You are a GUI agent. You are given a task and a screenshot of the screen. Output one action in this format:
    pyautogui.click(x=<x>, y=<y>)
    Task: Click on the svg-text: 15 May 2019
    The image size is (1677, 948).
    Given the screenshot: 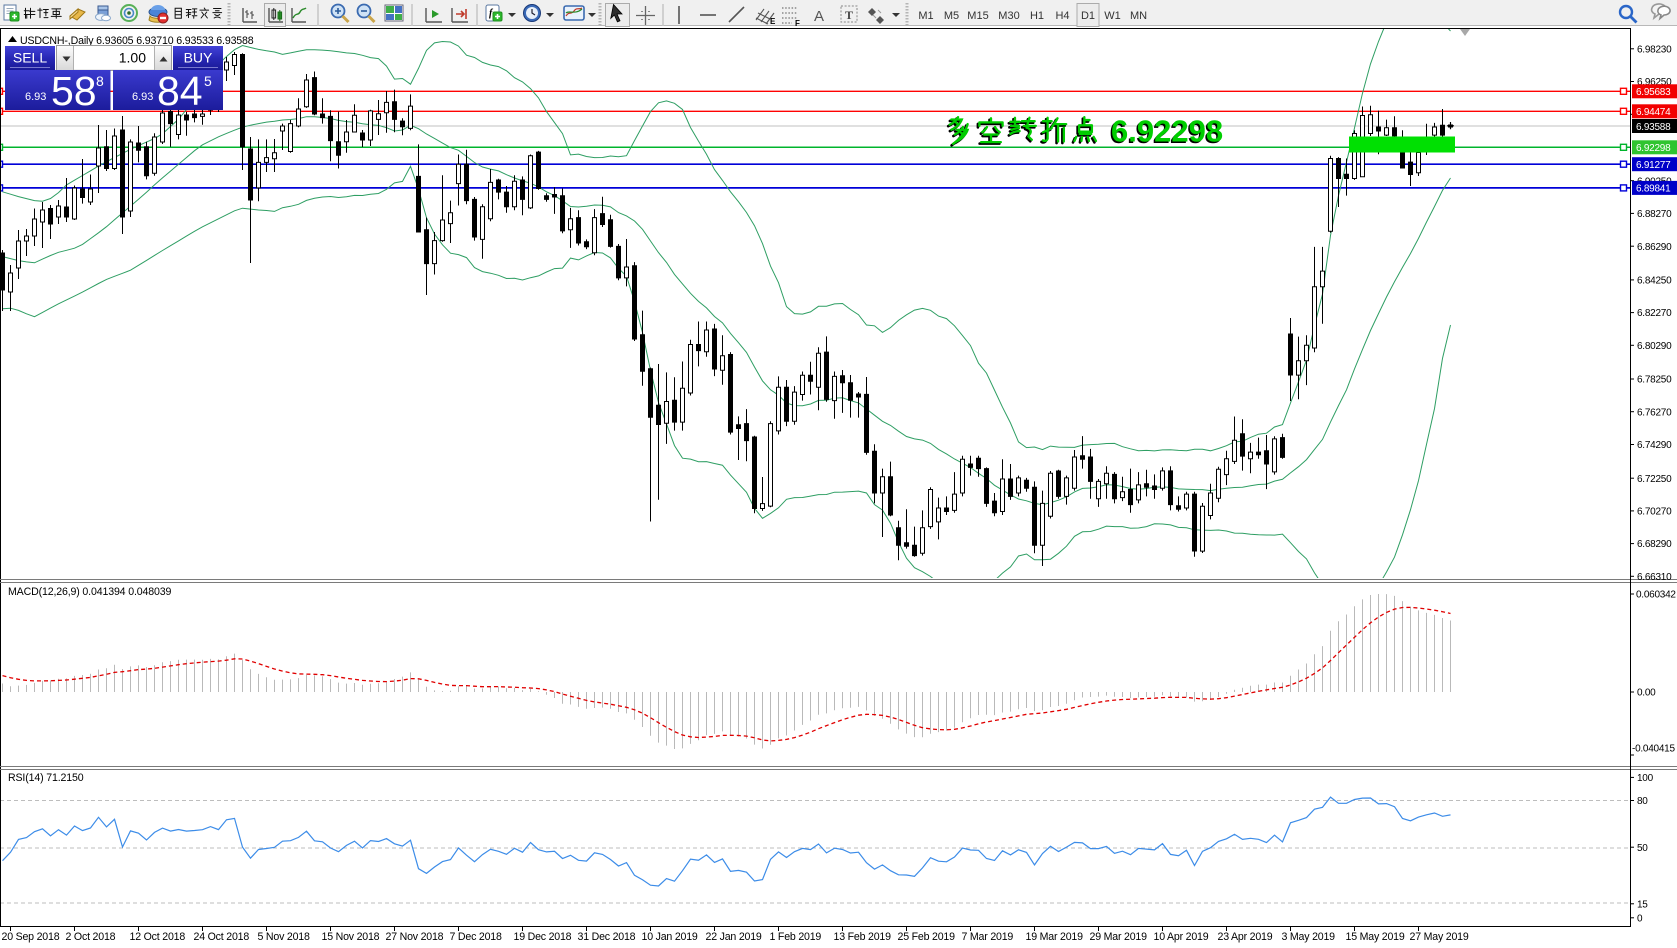 What is the action you would take?
    pyautogui.click(x=1375, y=937)
    